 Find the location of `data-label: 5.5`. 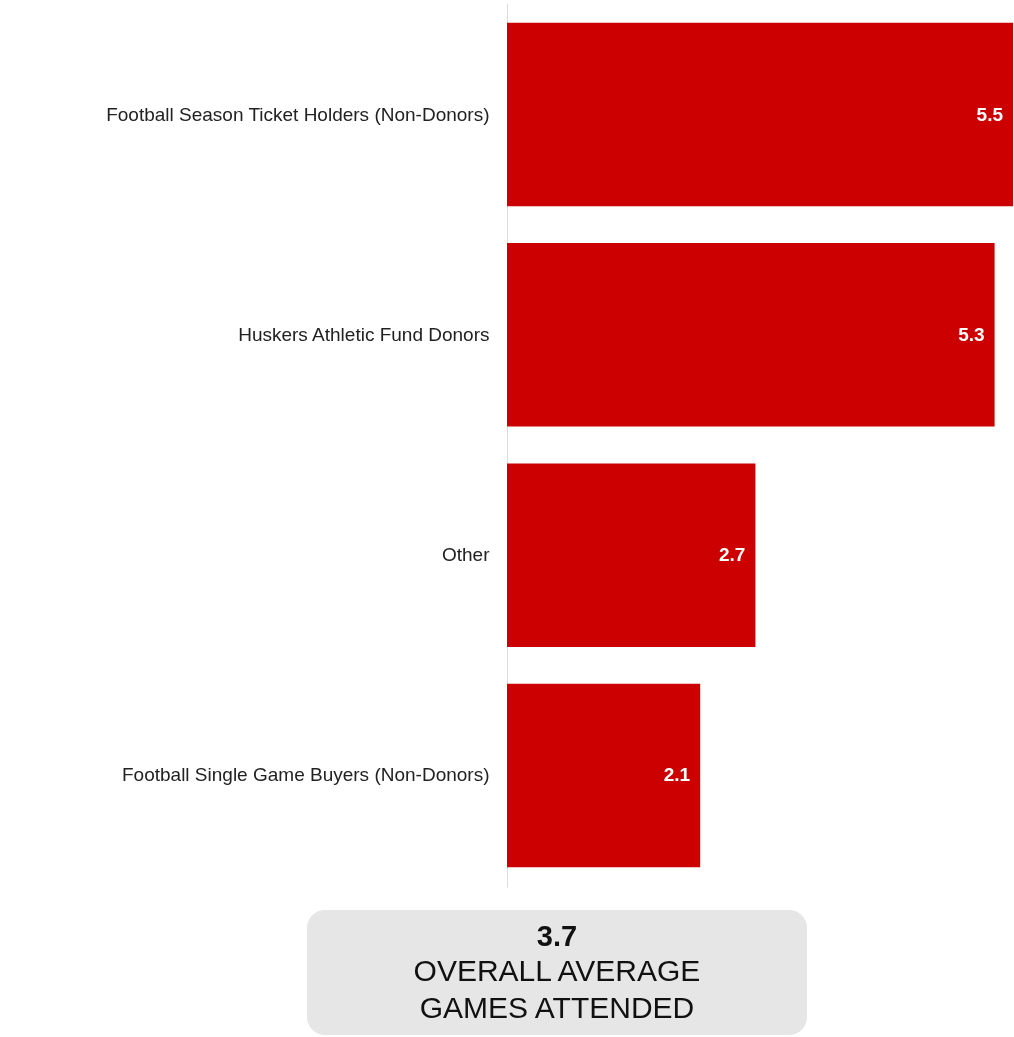

data-label: 5.5 is located at coordinates (990, 114).